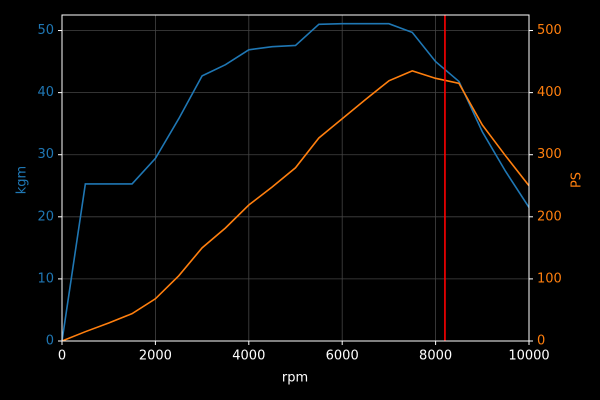 This screenshot has height=400, width=600. What do you see at coordinates (541, 341) in the screenshot?
I see `y2-tick-label: 0` at bounding box center [541, 341].